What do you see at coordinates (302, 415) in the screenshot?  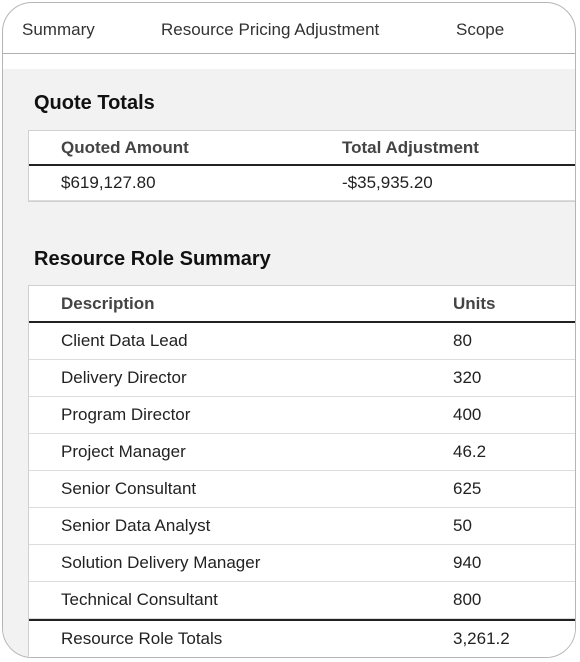 I see `table-row: Program Director 400` at bounding box center [302, 415].